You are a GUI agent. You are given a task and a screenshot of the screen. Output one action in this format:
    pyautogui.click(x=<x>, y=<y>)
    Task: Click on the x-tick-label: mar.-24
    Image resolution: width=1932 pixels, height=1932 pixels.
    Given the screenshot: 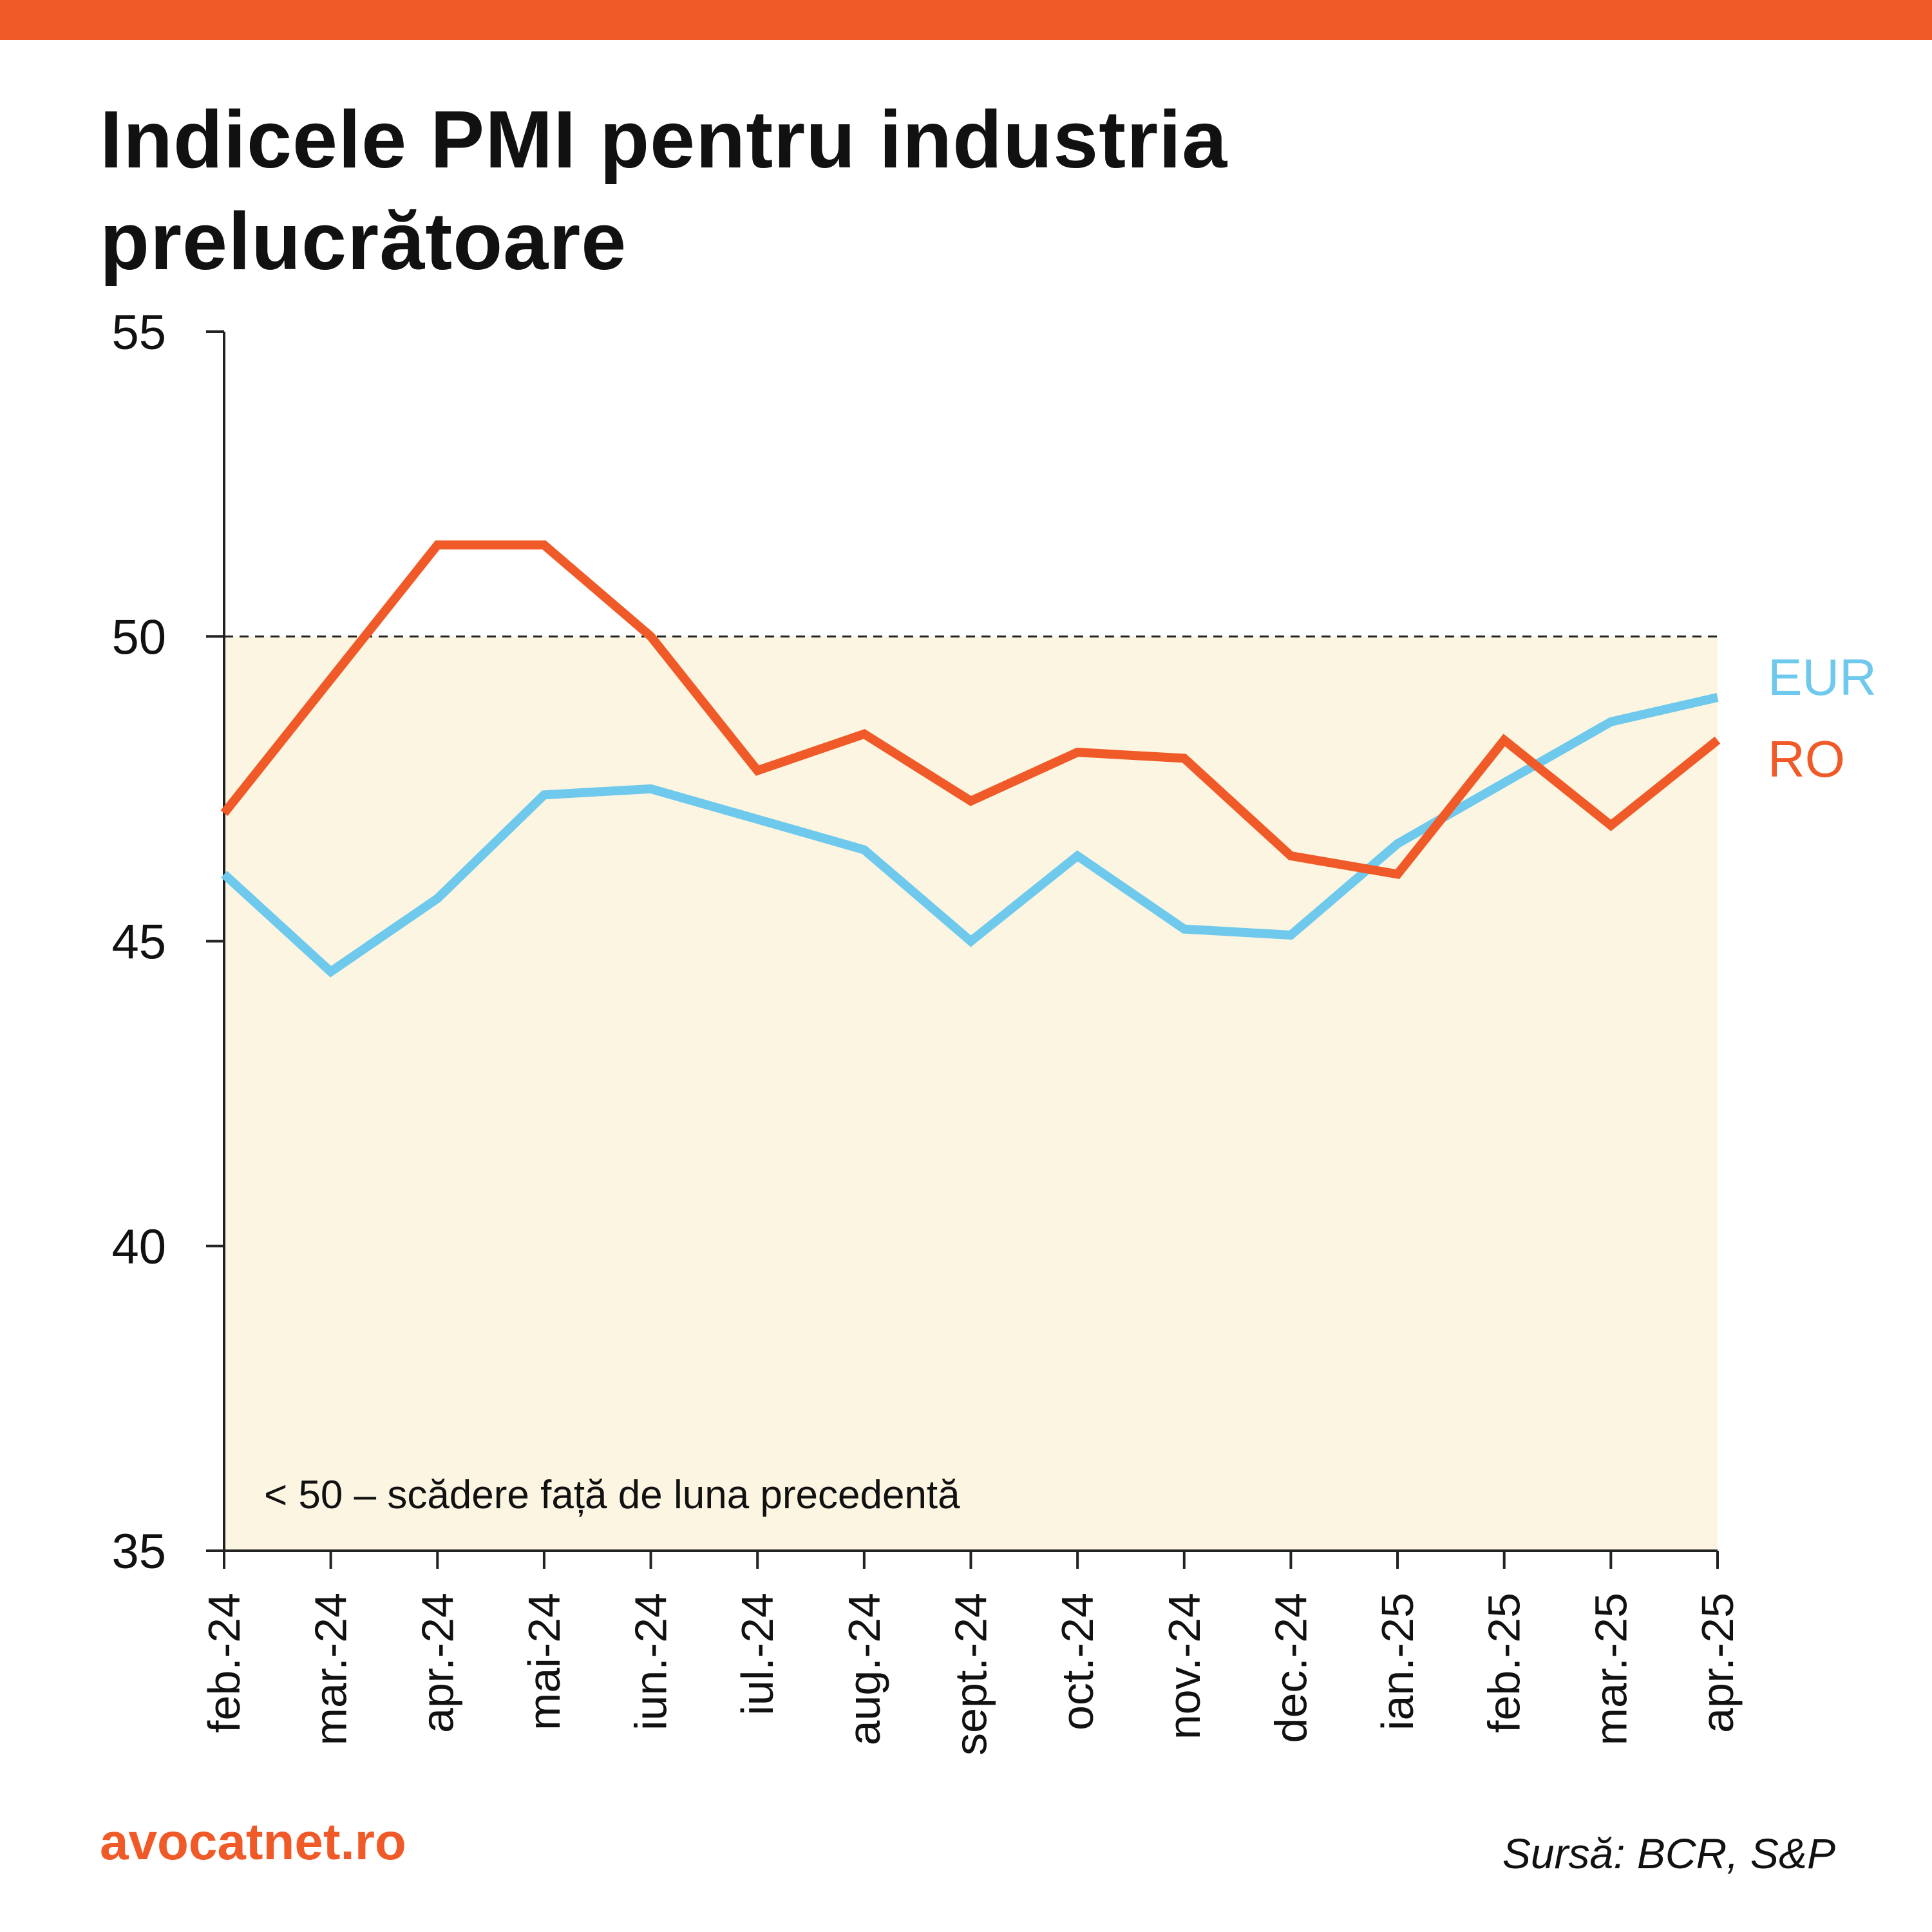 What is the action you would take?
    pyautogui.click(x=331, y=1669)
    